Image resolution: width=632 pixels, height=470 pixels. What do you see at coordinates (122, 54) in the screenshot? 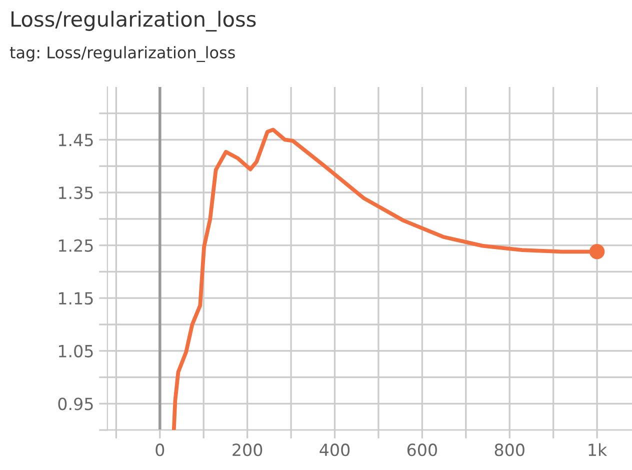
I see `chart-subtitle: tag: Loss/regularization_loss` at bounding box center [122, 54].